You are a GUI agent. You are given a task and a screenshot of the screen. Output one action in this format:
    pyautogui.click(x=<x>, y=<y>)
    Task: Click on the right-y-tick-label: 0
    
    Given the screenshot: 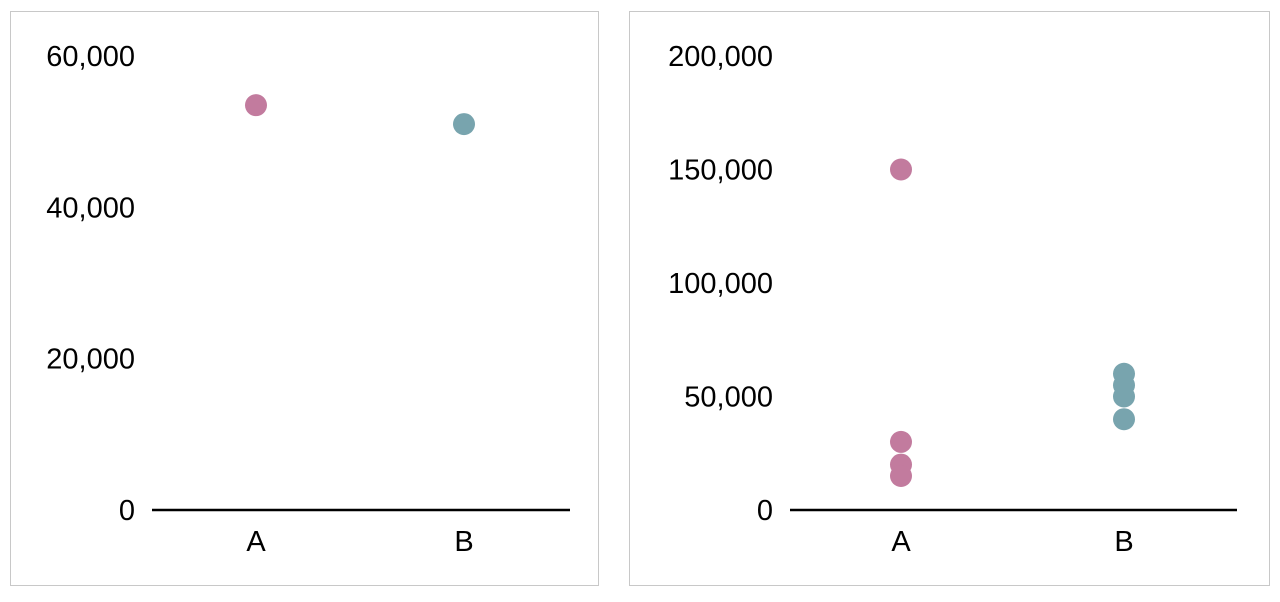 What is the action you would take?
    pyautogui.click(x=765, y=511)
    